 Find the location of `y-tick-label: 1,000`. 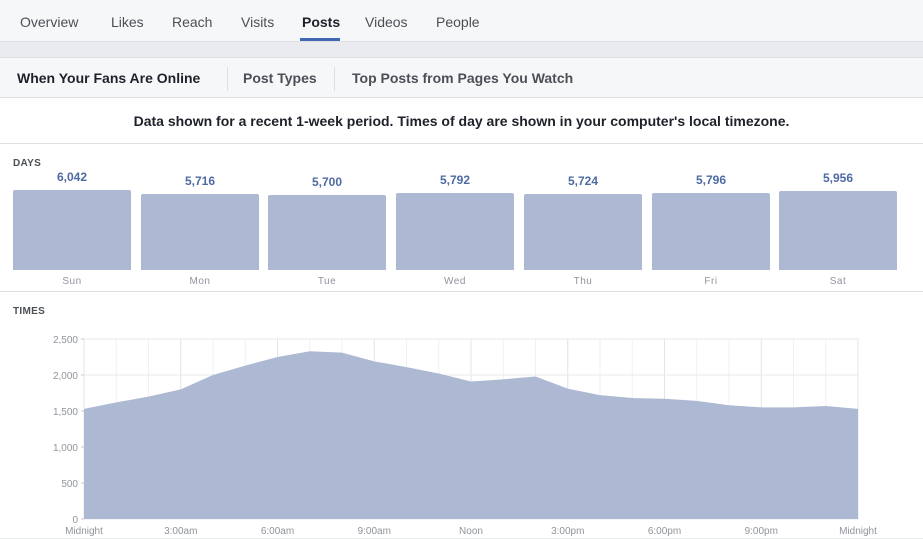

y-tick-label: 1,000 is located at coordinates (65, 448).